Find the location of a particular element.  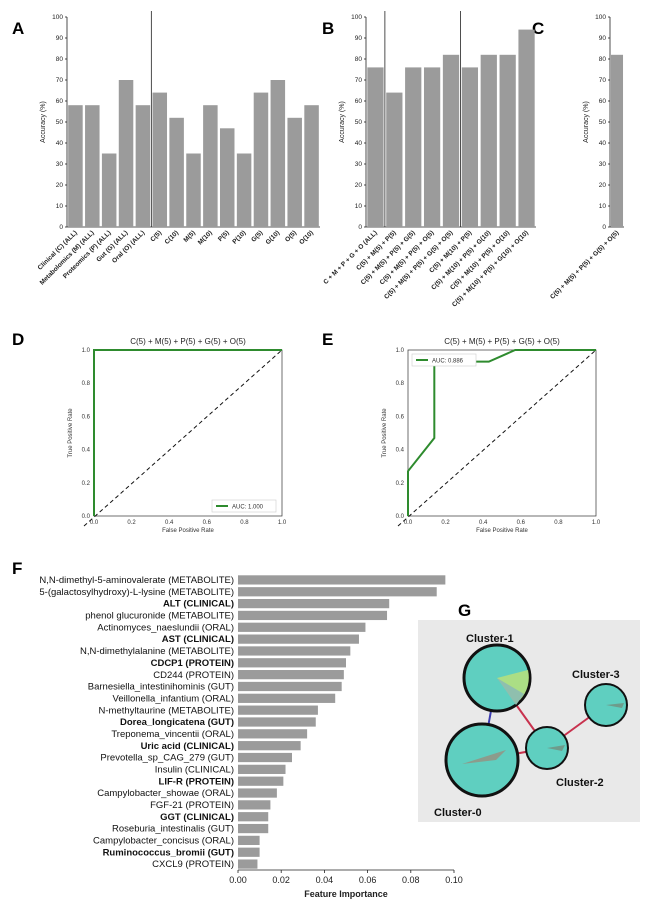

panel-label-a: A is located at coordinates (18, 28).